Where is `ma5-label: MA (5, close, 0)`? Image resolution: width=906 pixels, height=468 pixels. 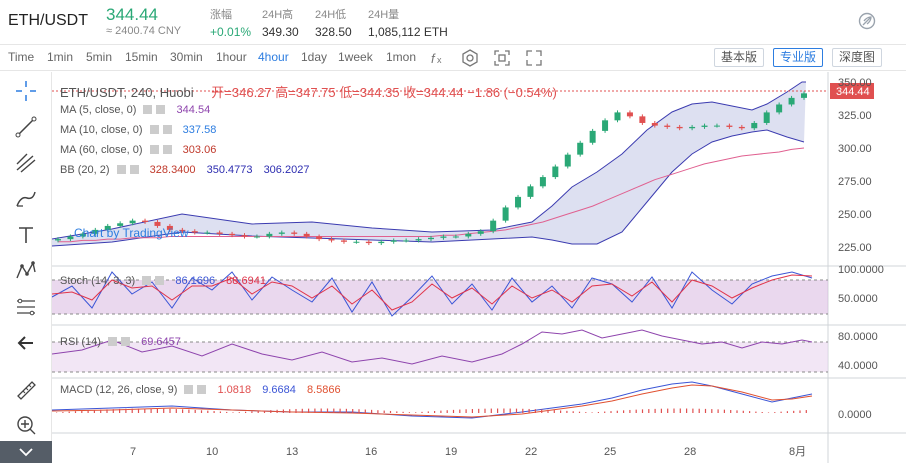 ma5-label: MA (5, close, 0) is located at coordinates (98, 110).